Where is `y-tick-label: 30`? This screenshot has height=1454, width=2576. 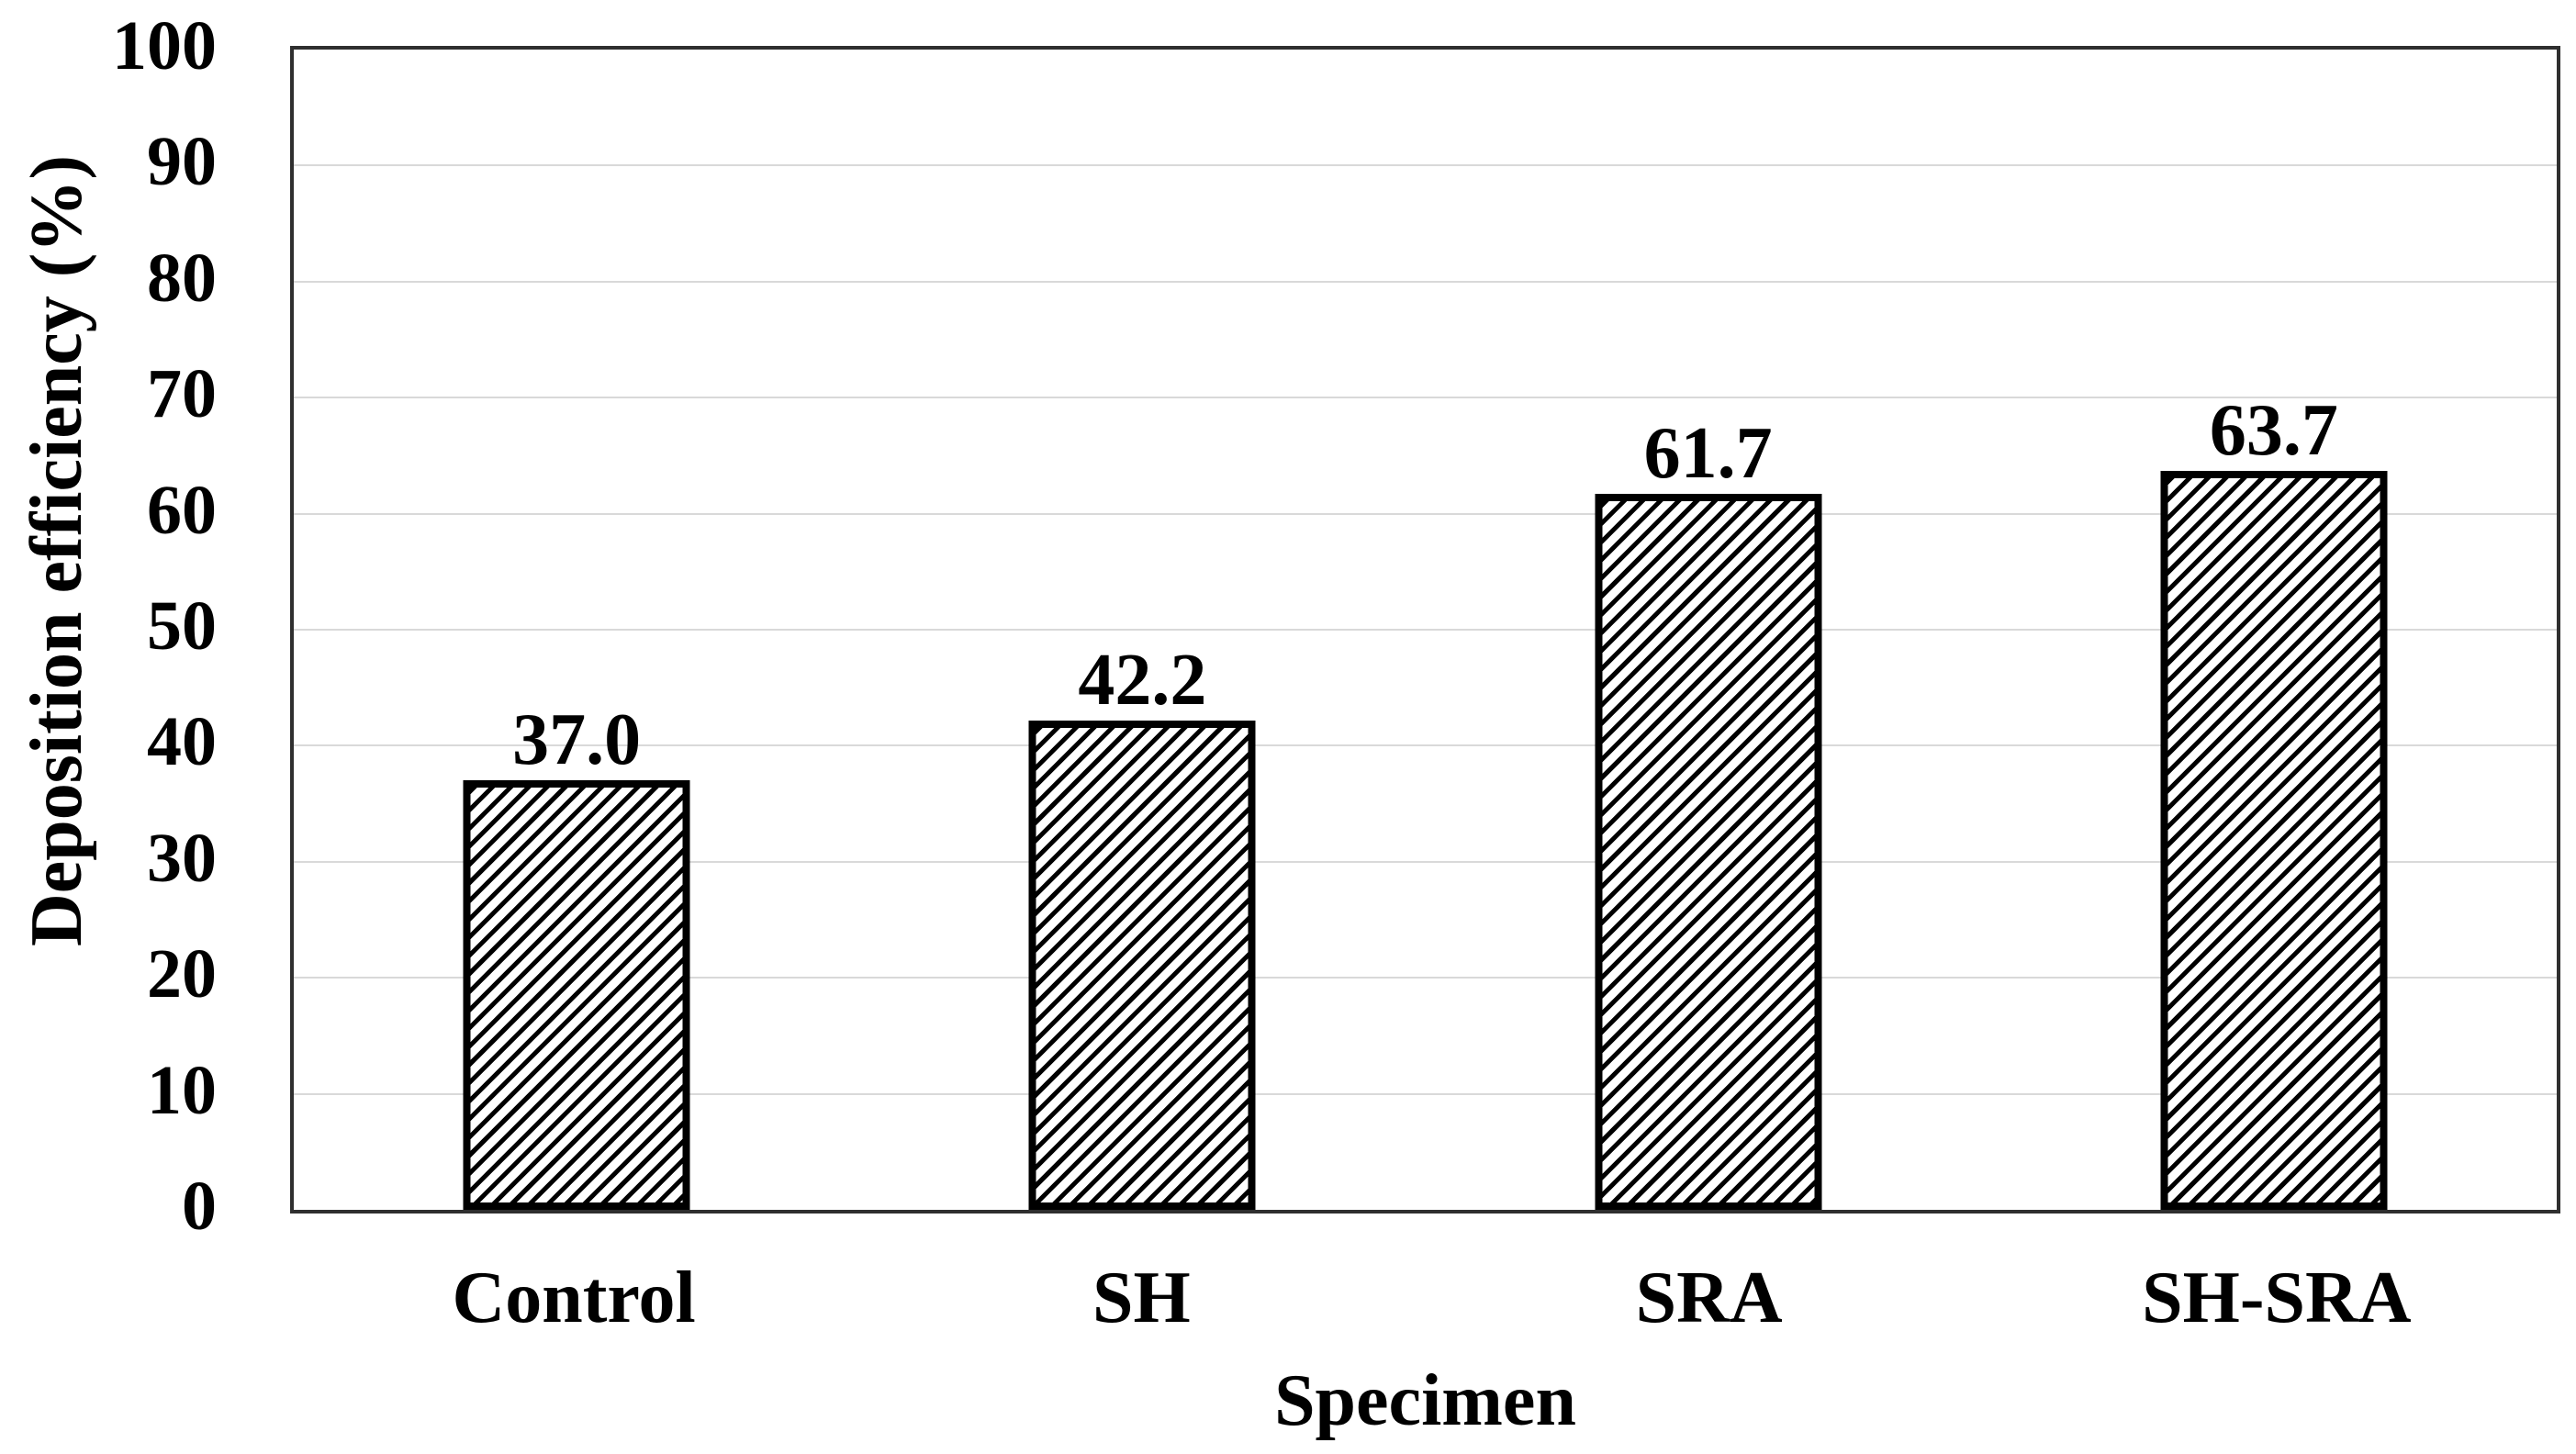 y-tick-label: 30 is located at coordinates (182, 858).